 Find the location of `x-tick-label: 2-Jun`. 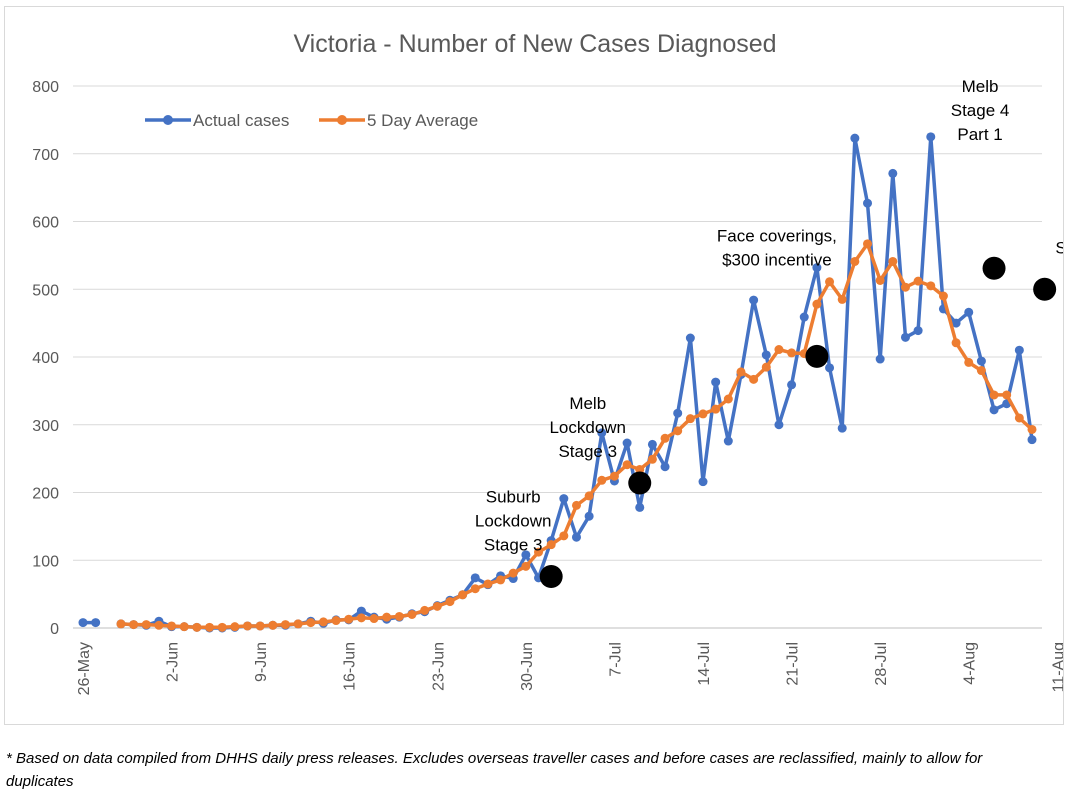

x-tick-label: 2-Jun is located at coordinates (173, 662).